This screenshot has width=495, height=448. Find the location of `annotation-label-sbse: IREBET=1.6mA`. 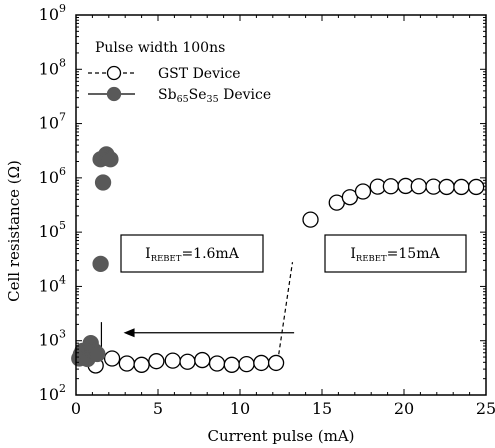

annotation-label-sbse: IREBET=1.6mA is located at coordinates (192, 255).